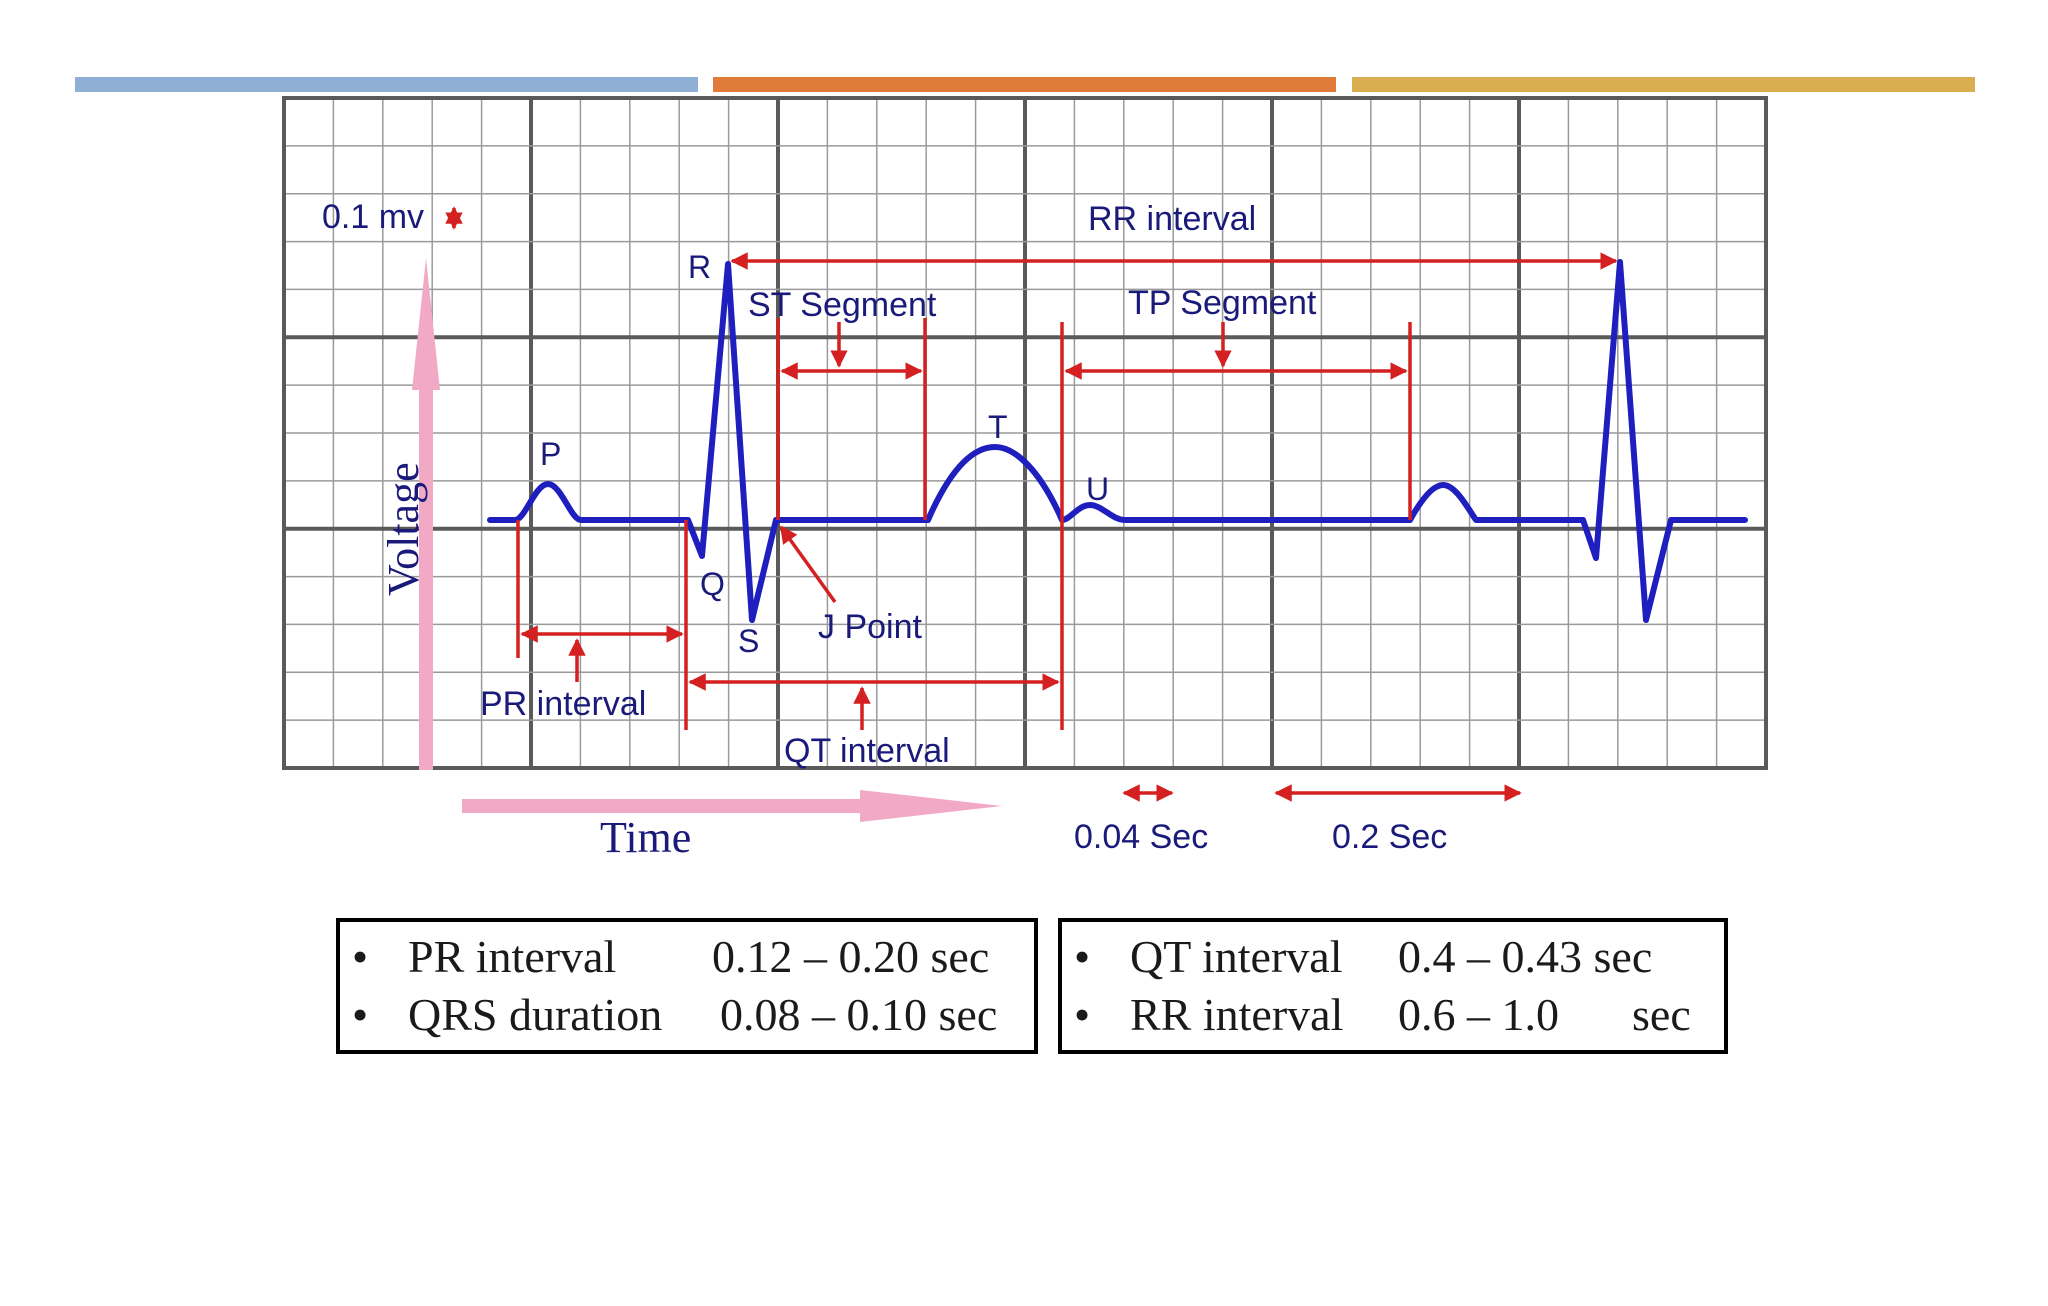 Image resolution: width=2048 pixels, height=1306 pixels. I want to click on time-axis-arrow, so click(732, 806).